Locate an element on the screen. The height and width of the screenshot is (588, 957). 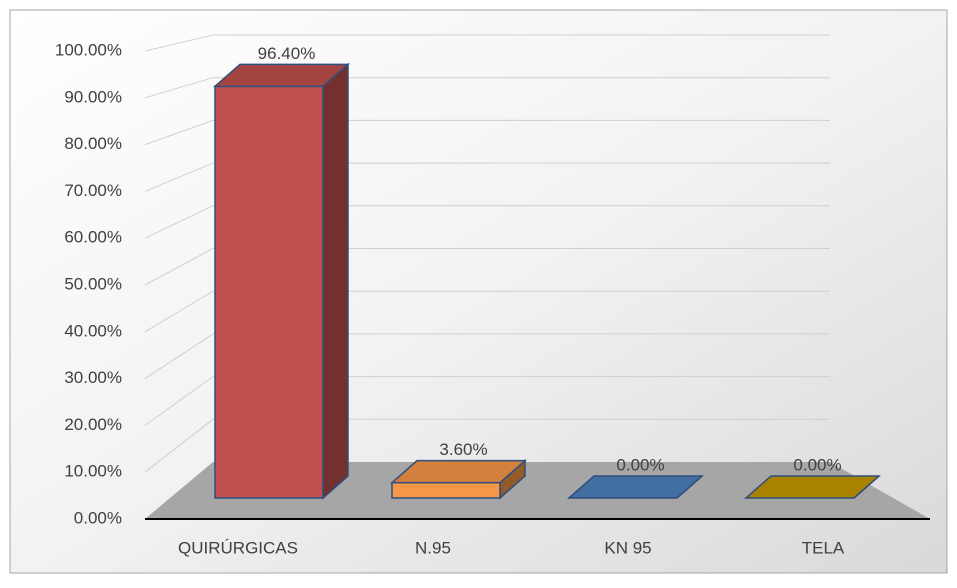
y-tick-label: 0.00% is located at coordinates (98, 517).